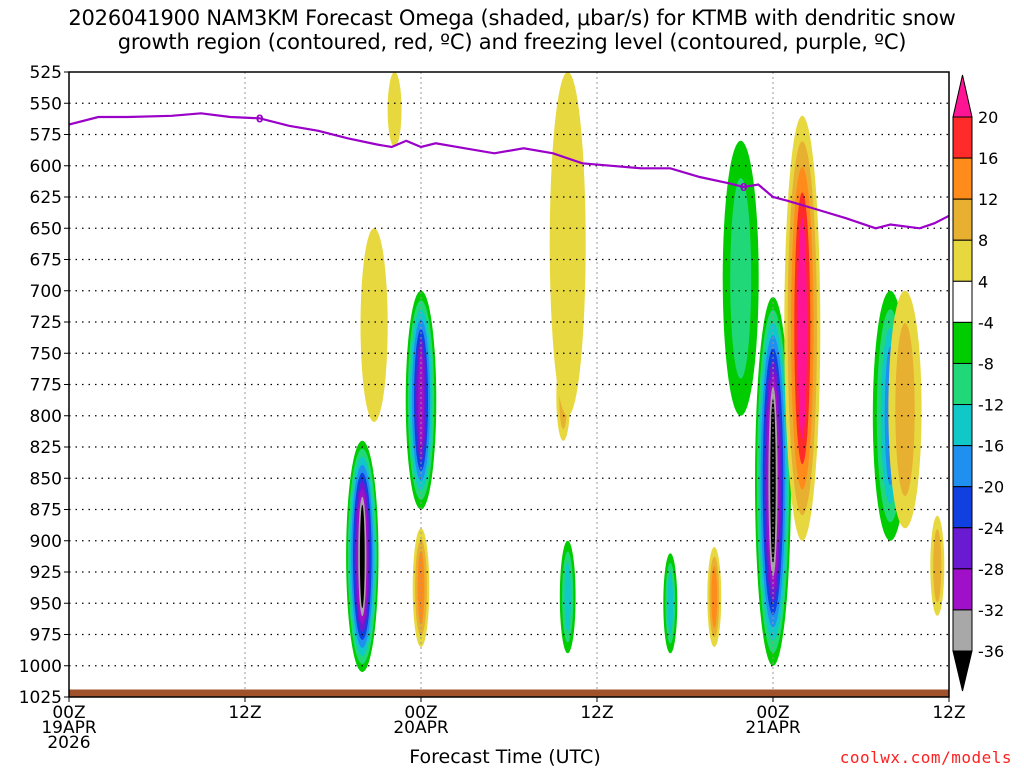 Image resolution: width=1024 pixels, height=768 pixels. What do you see at coordinates (983, 281) in the screenshot?
I see `colorbar-tick-4: 4` at bounding box center [983, 281].